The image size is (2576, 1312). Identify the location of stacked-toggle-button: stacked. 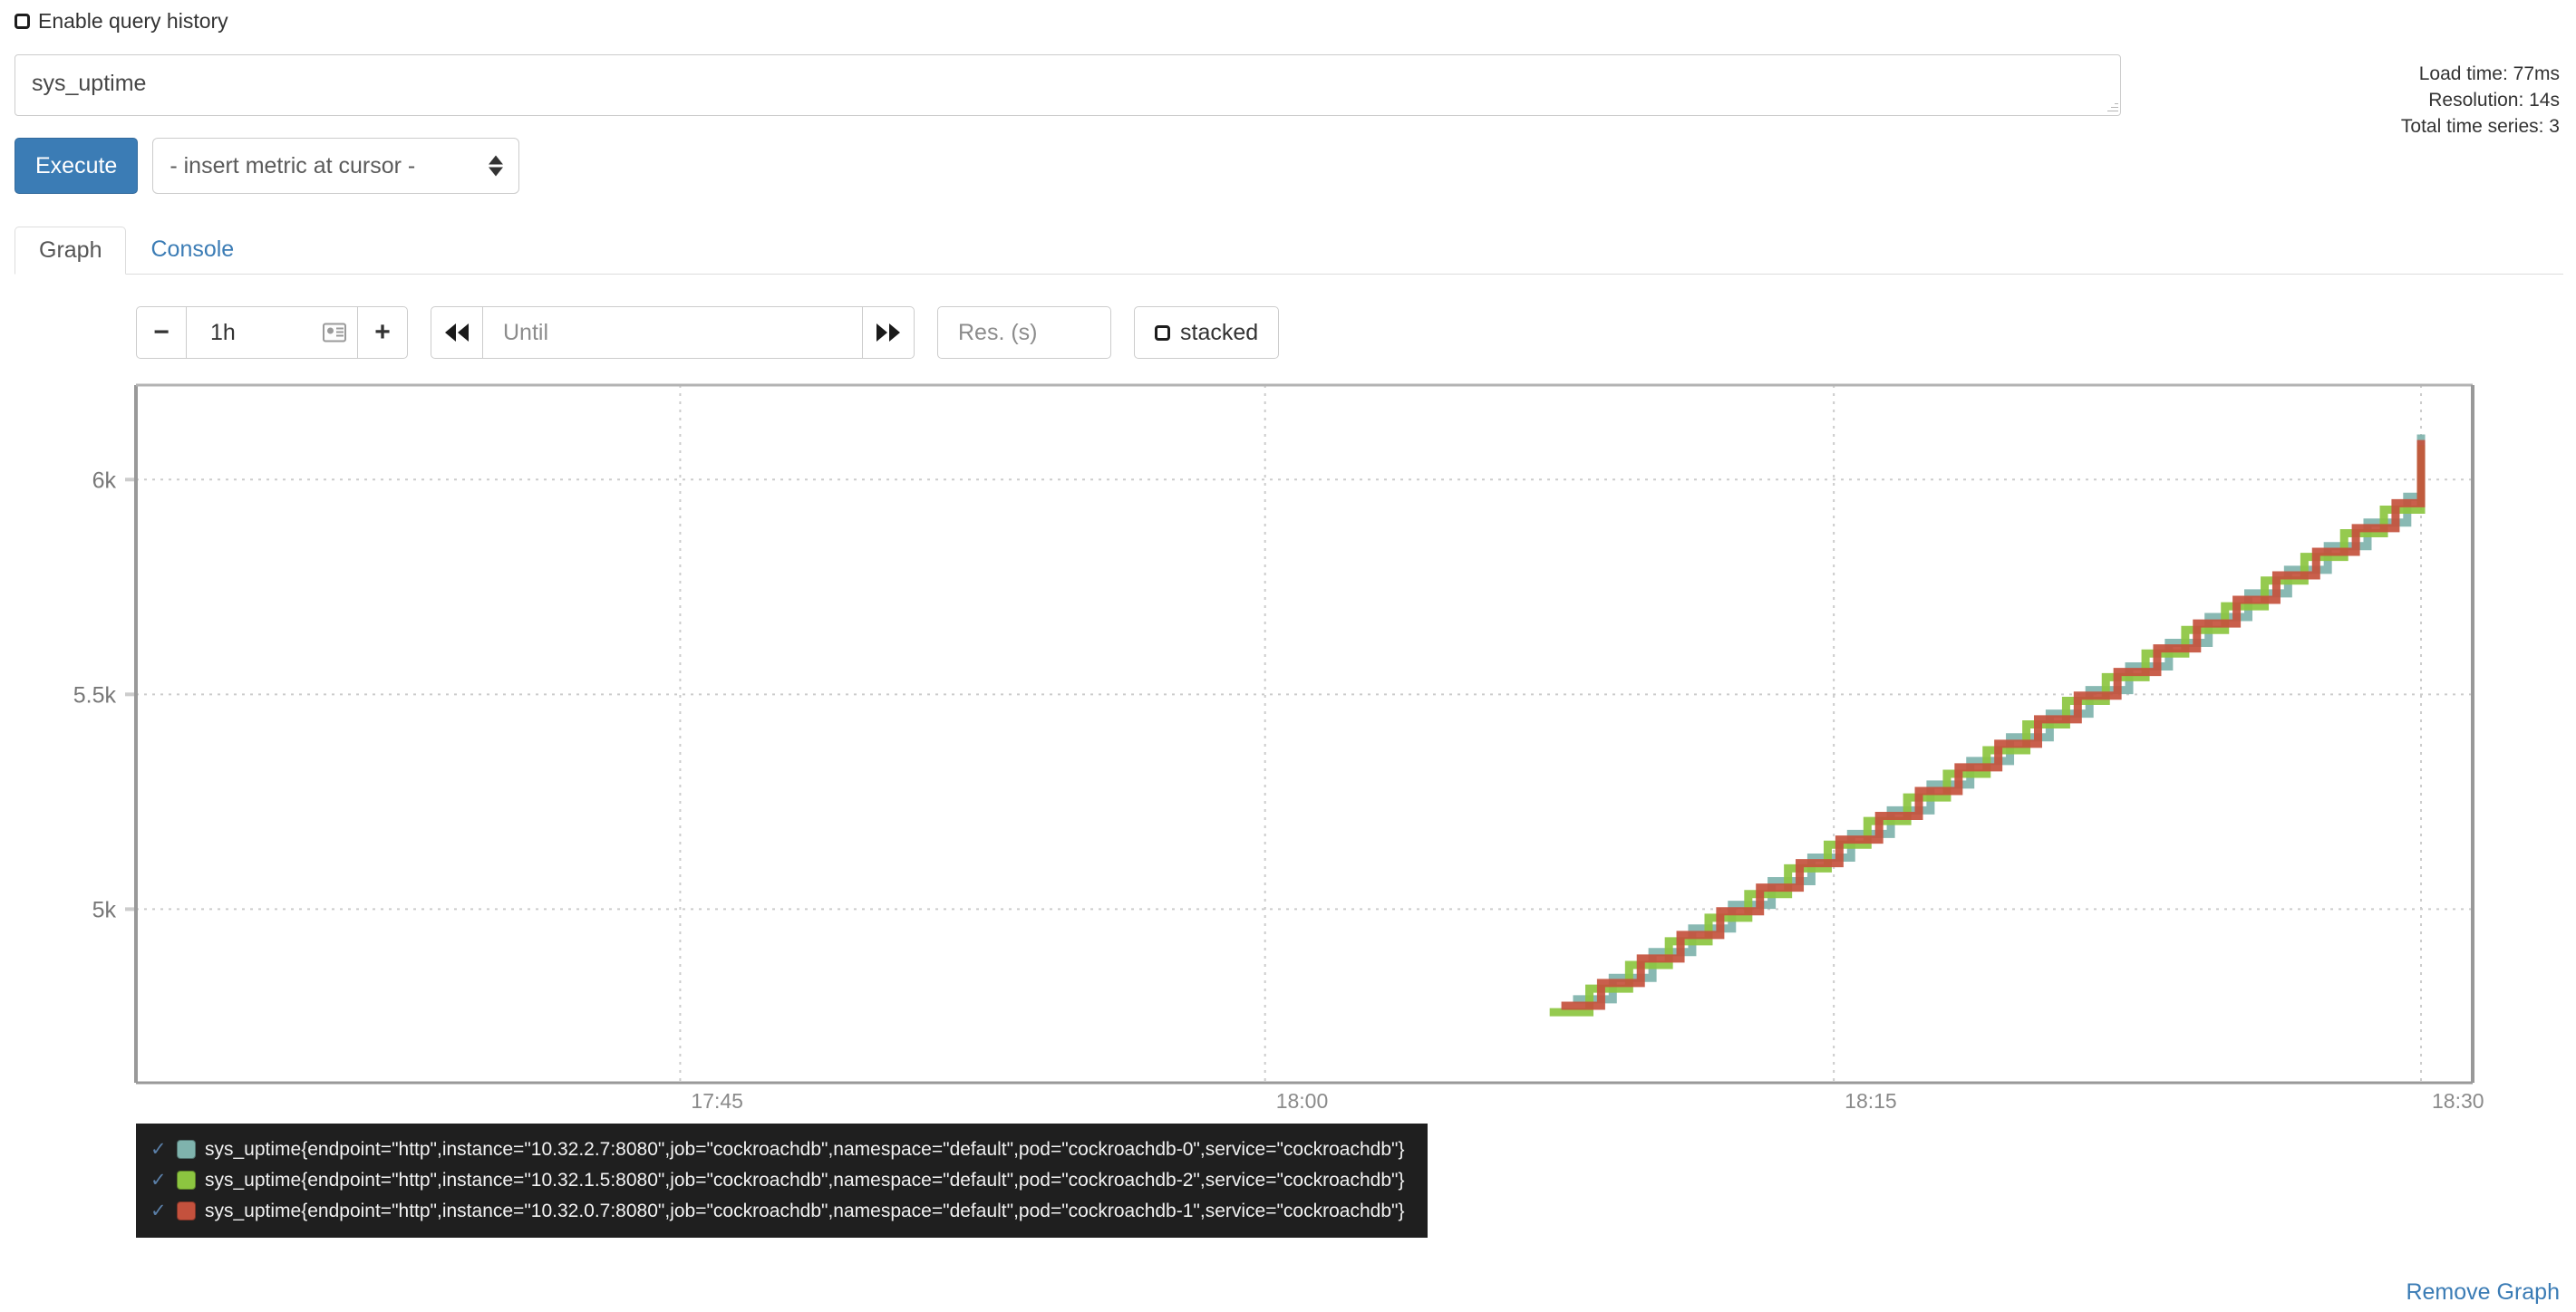
(1207, 333).